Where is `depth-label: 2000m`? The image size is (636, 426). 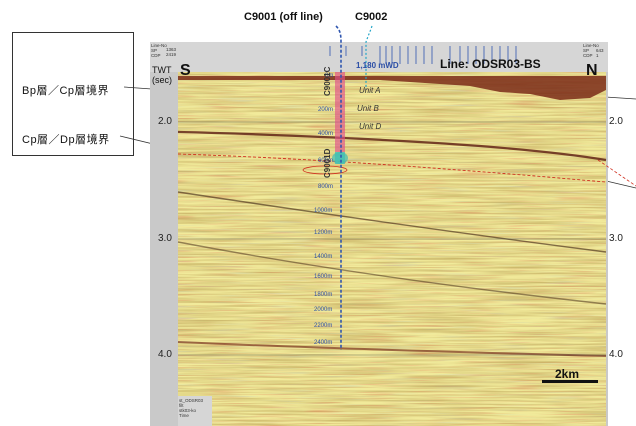
depth-label: 2000m is located at coordinates (323, 310).